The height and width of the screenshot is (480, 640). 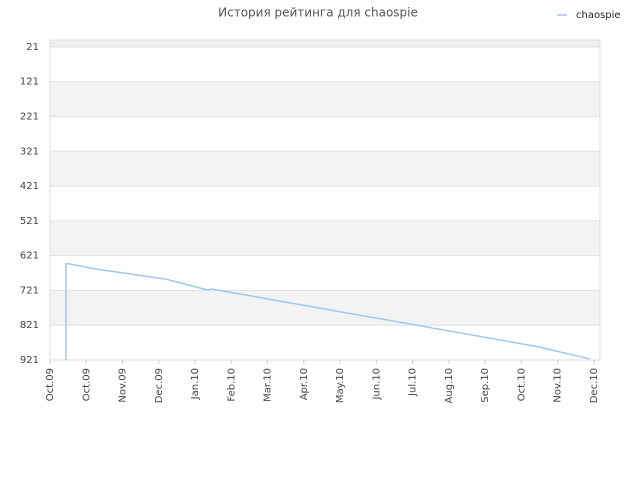 What do you see at coordinates (268, 385) in the screenshot?
I see `x-tick-label: Mar.10` at bounding box center [268, 385].